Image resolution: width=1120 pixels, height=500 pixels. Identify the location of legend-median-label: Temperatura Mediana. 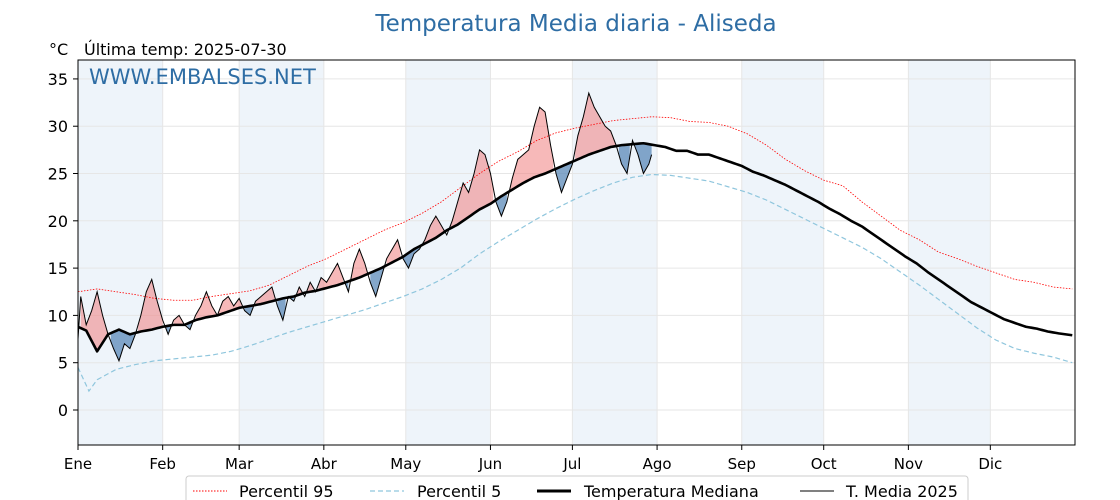
(671, 491).